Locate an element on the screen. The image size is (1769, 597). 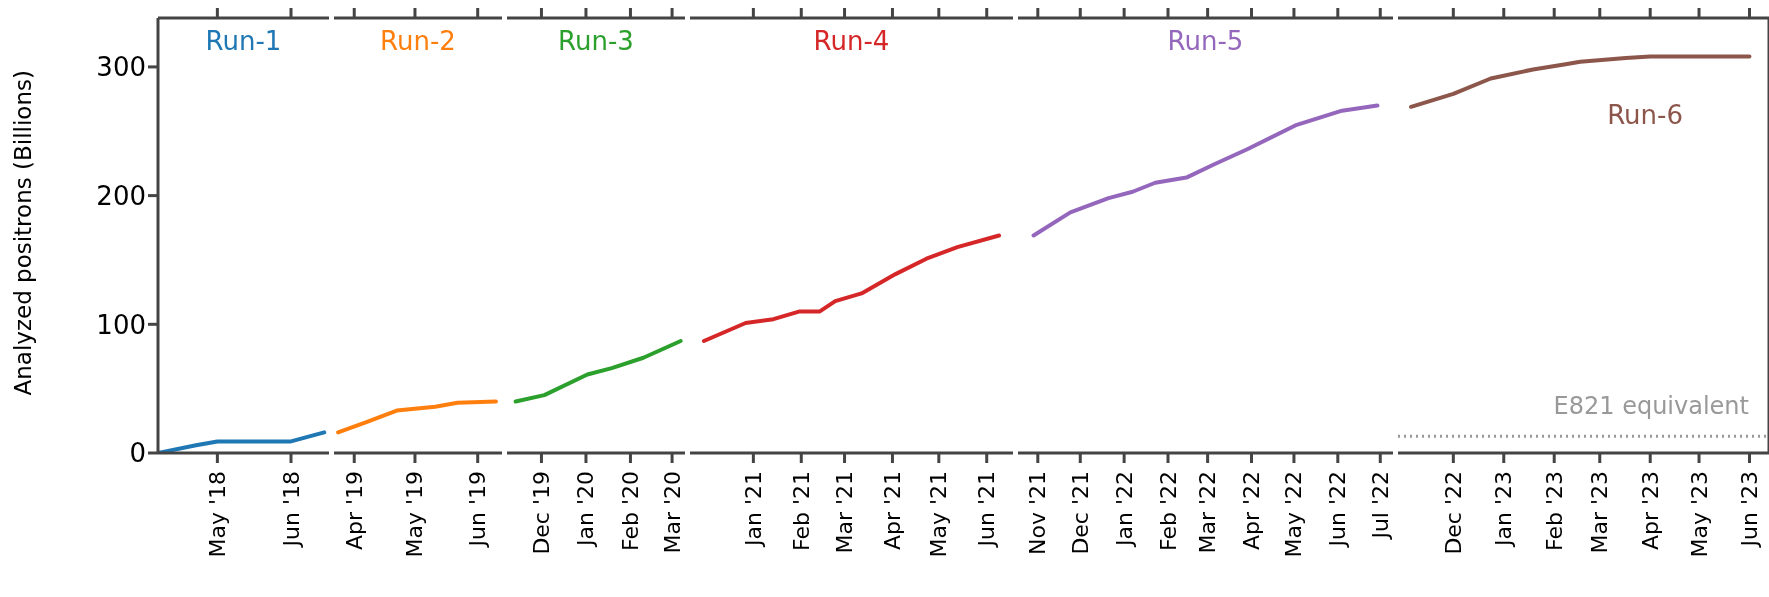
y-tick-label: 100 is located at coordinates (121, 324).